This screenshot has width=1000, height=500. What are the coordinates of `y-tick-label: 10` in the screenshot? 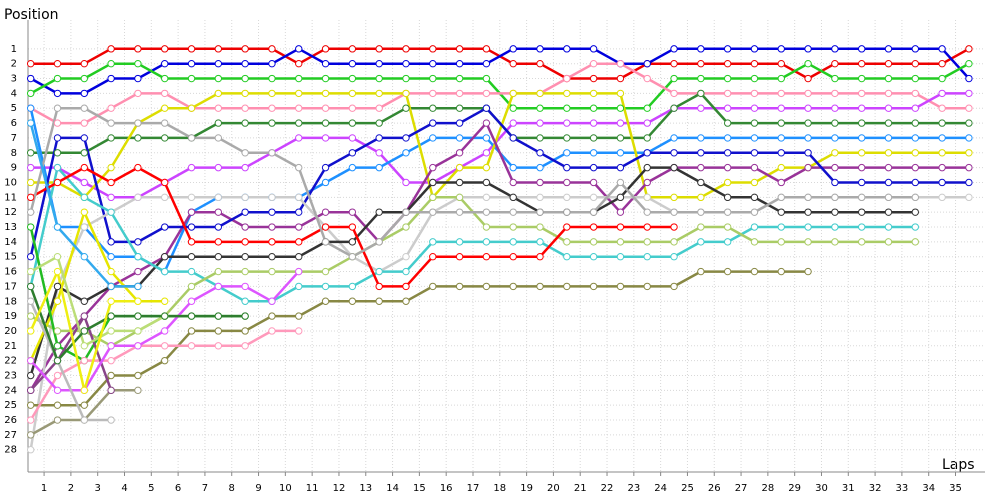 It's located at (10, 182).